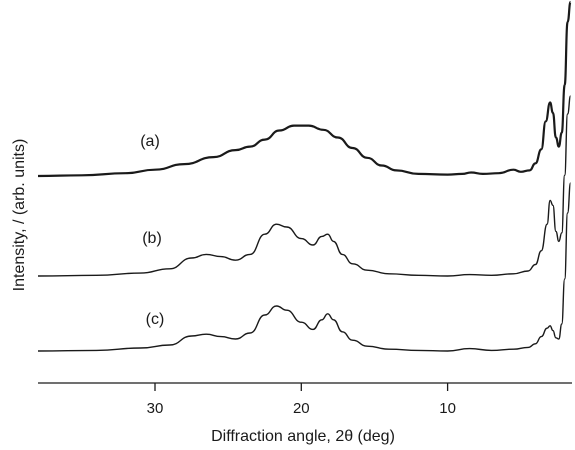  I want to click on x-ticks-group: 30 20 10, so click(301, 400).